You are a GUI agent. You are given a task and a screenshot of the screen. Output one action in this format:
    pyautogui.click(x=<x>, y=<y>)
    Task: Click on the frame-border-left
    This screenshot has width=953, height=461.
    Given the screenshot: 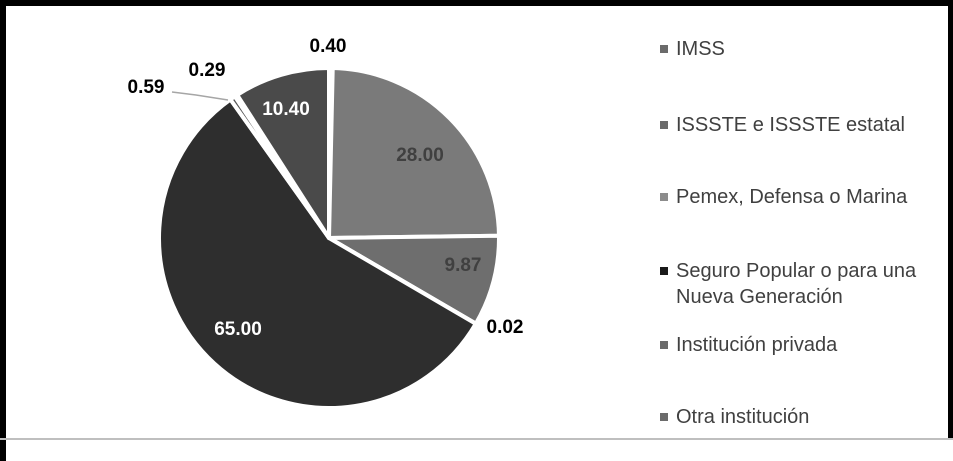 What is the action you would take?
    pyautogui.click(x=3, y=230)
    